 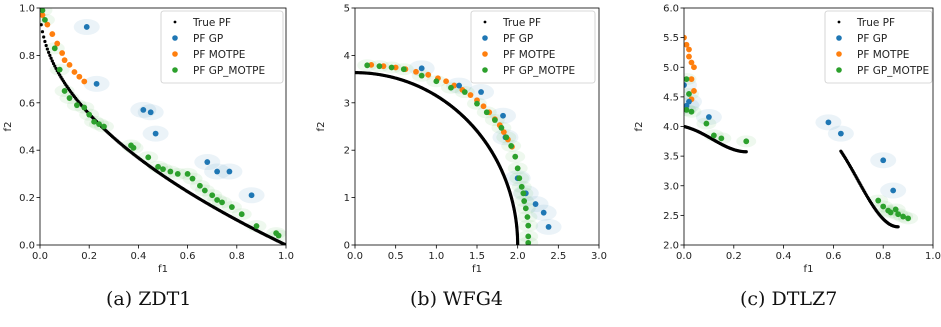 I want to click on legend-marker-true-pf, so click(x=839, y=22).